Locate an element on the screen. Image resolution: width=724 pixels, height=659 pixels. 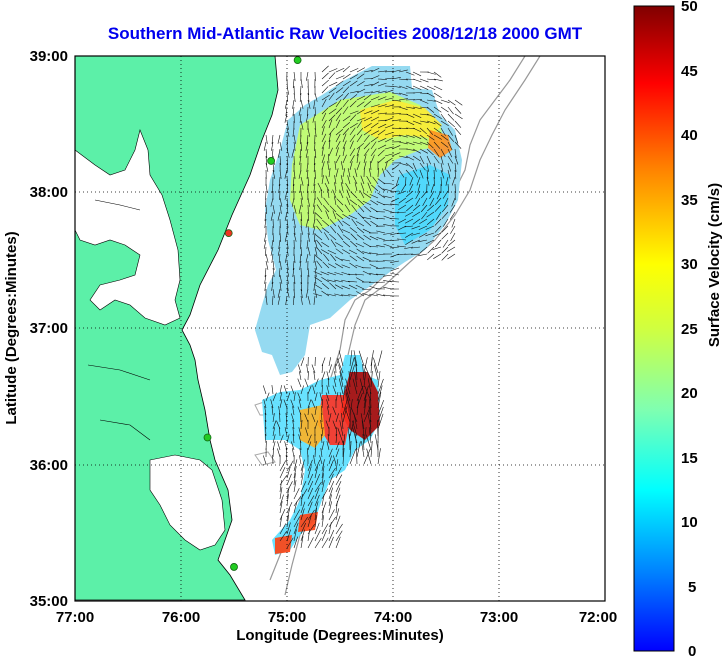
velocity-field-north-cyan is located at coordinates (422, 205).